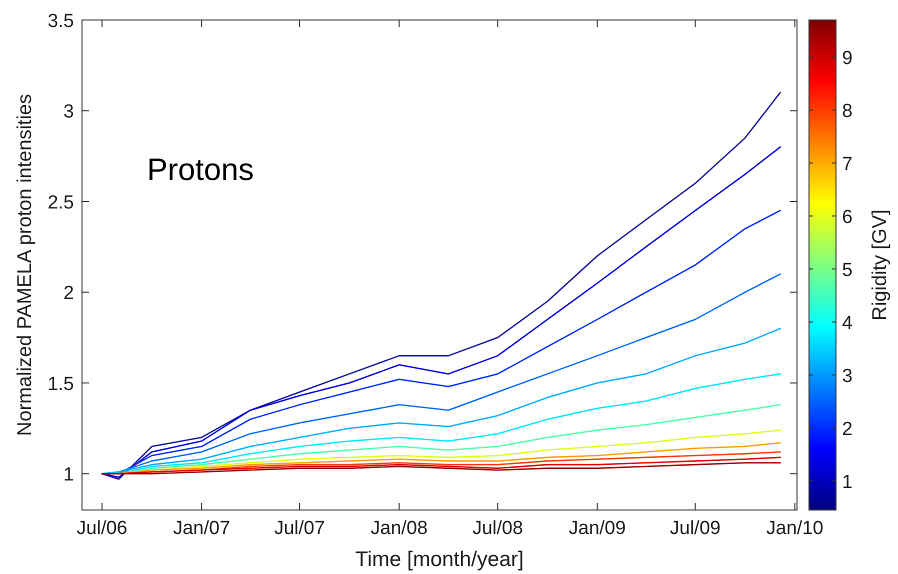 This screenshot has width=898, height=574. I want to click on color-bar-label: 2, so click(847, 429).